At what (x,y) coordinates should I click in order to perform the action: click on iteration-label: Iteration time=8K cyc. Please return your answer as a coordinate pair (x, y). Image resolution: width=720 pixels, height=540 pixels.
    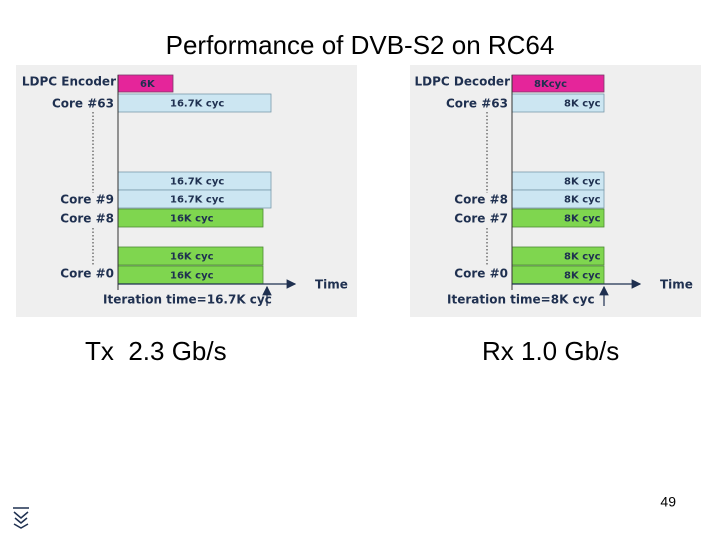
    Looking at the image, I should click on (521, 300).